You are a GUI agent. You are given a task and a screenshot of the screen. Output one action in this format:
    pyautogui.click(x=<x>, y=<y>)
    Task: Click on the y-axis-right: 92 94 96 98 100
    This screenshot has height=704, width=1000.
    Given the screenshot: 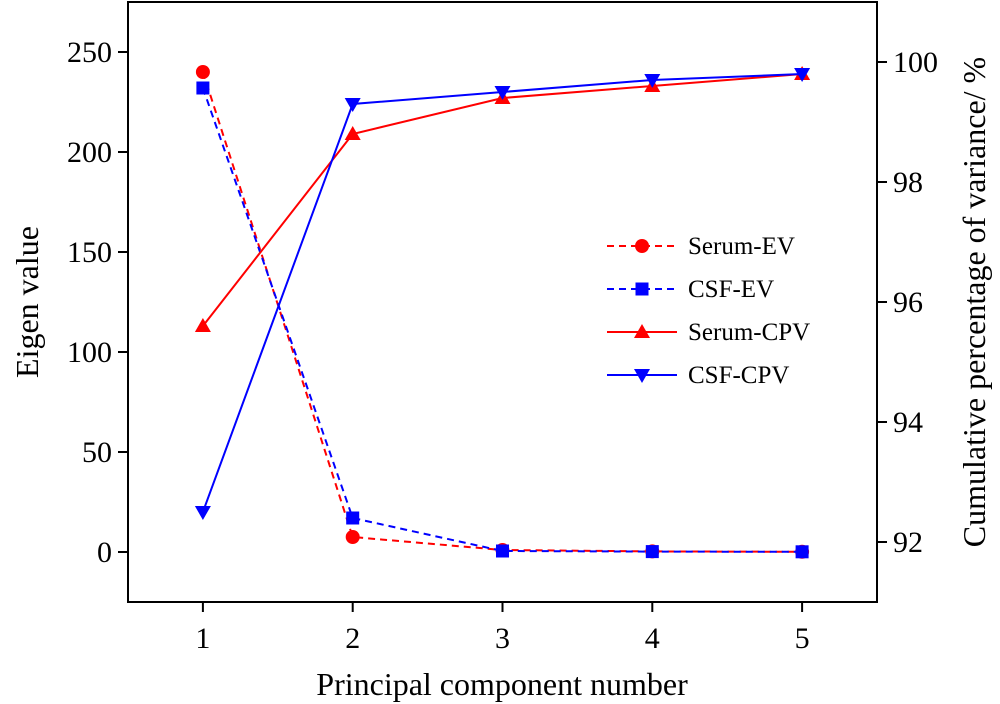 What is the action you would take?
    pyautogui.click(x=907, y=302)
    